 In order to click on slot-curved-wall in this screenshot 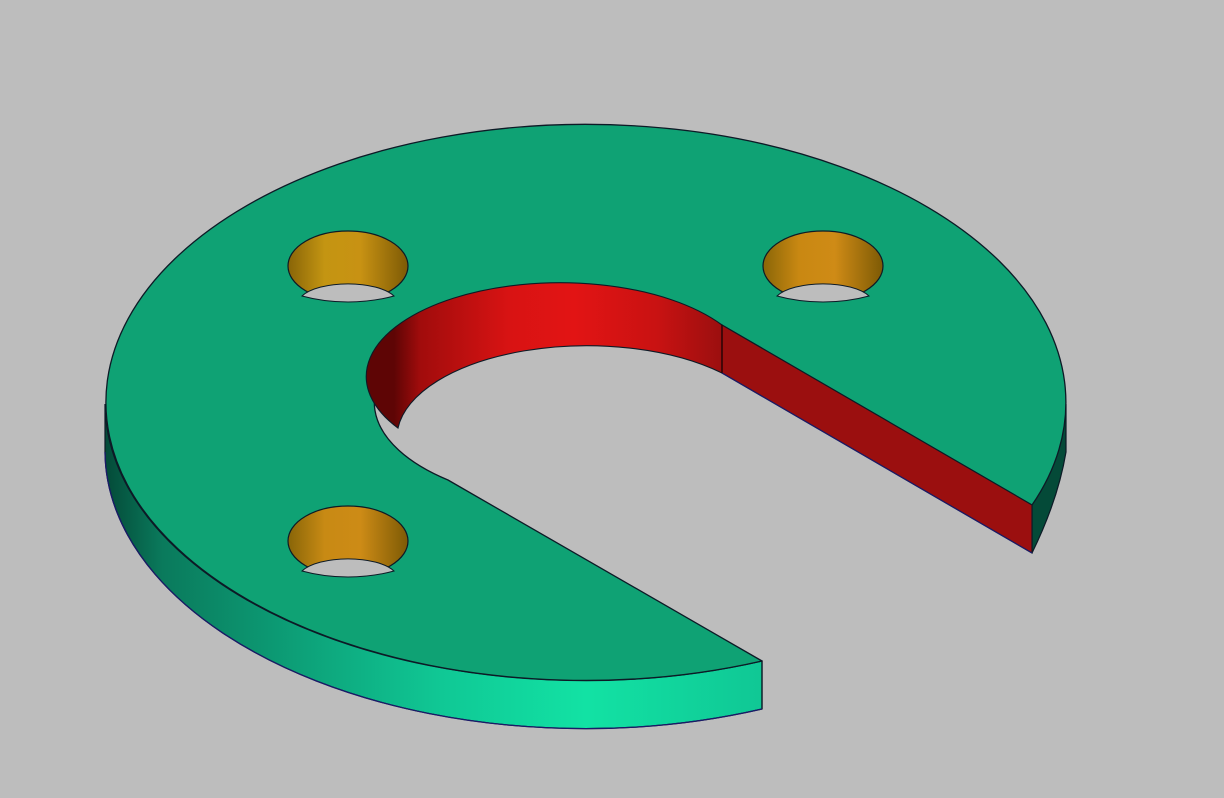, I will do `click(544, 355)`.